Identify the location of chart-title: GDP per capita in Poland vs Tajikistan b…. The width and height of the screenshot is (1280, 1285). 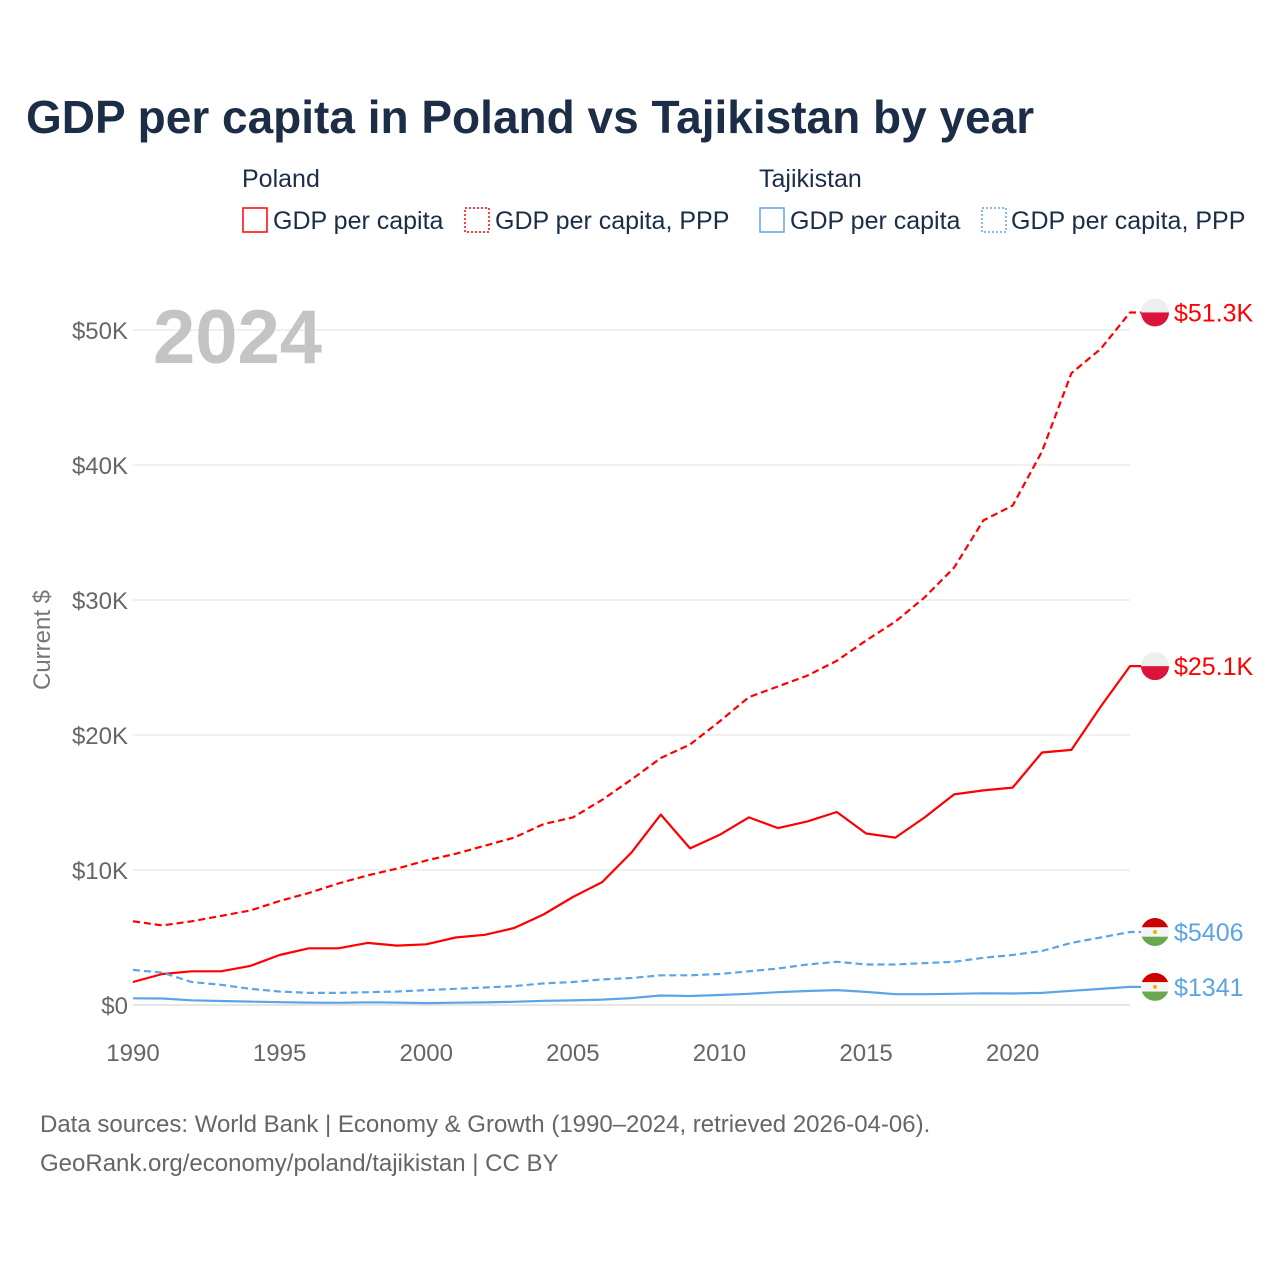
(530, 117).